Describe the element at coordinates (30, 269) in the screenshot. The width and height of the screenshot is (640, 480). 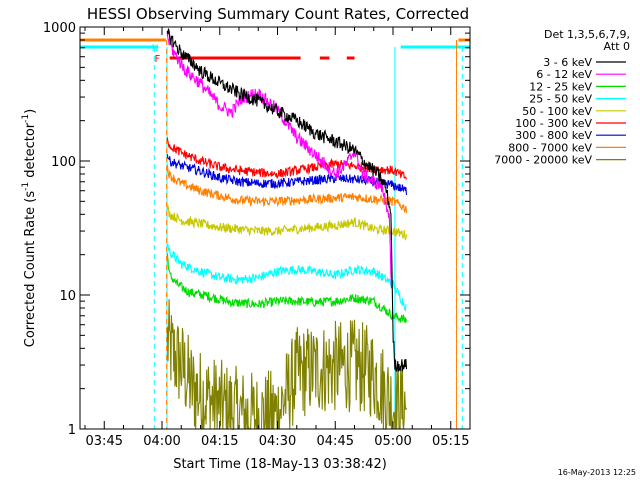
I see `y-axis-label-part1: Corrected Count Rate (s` at that location.